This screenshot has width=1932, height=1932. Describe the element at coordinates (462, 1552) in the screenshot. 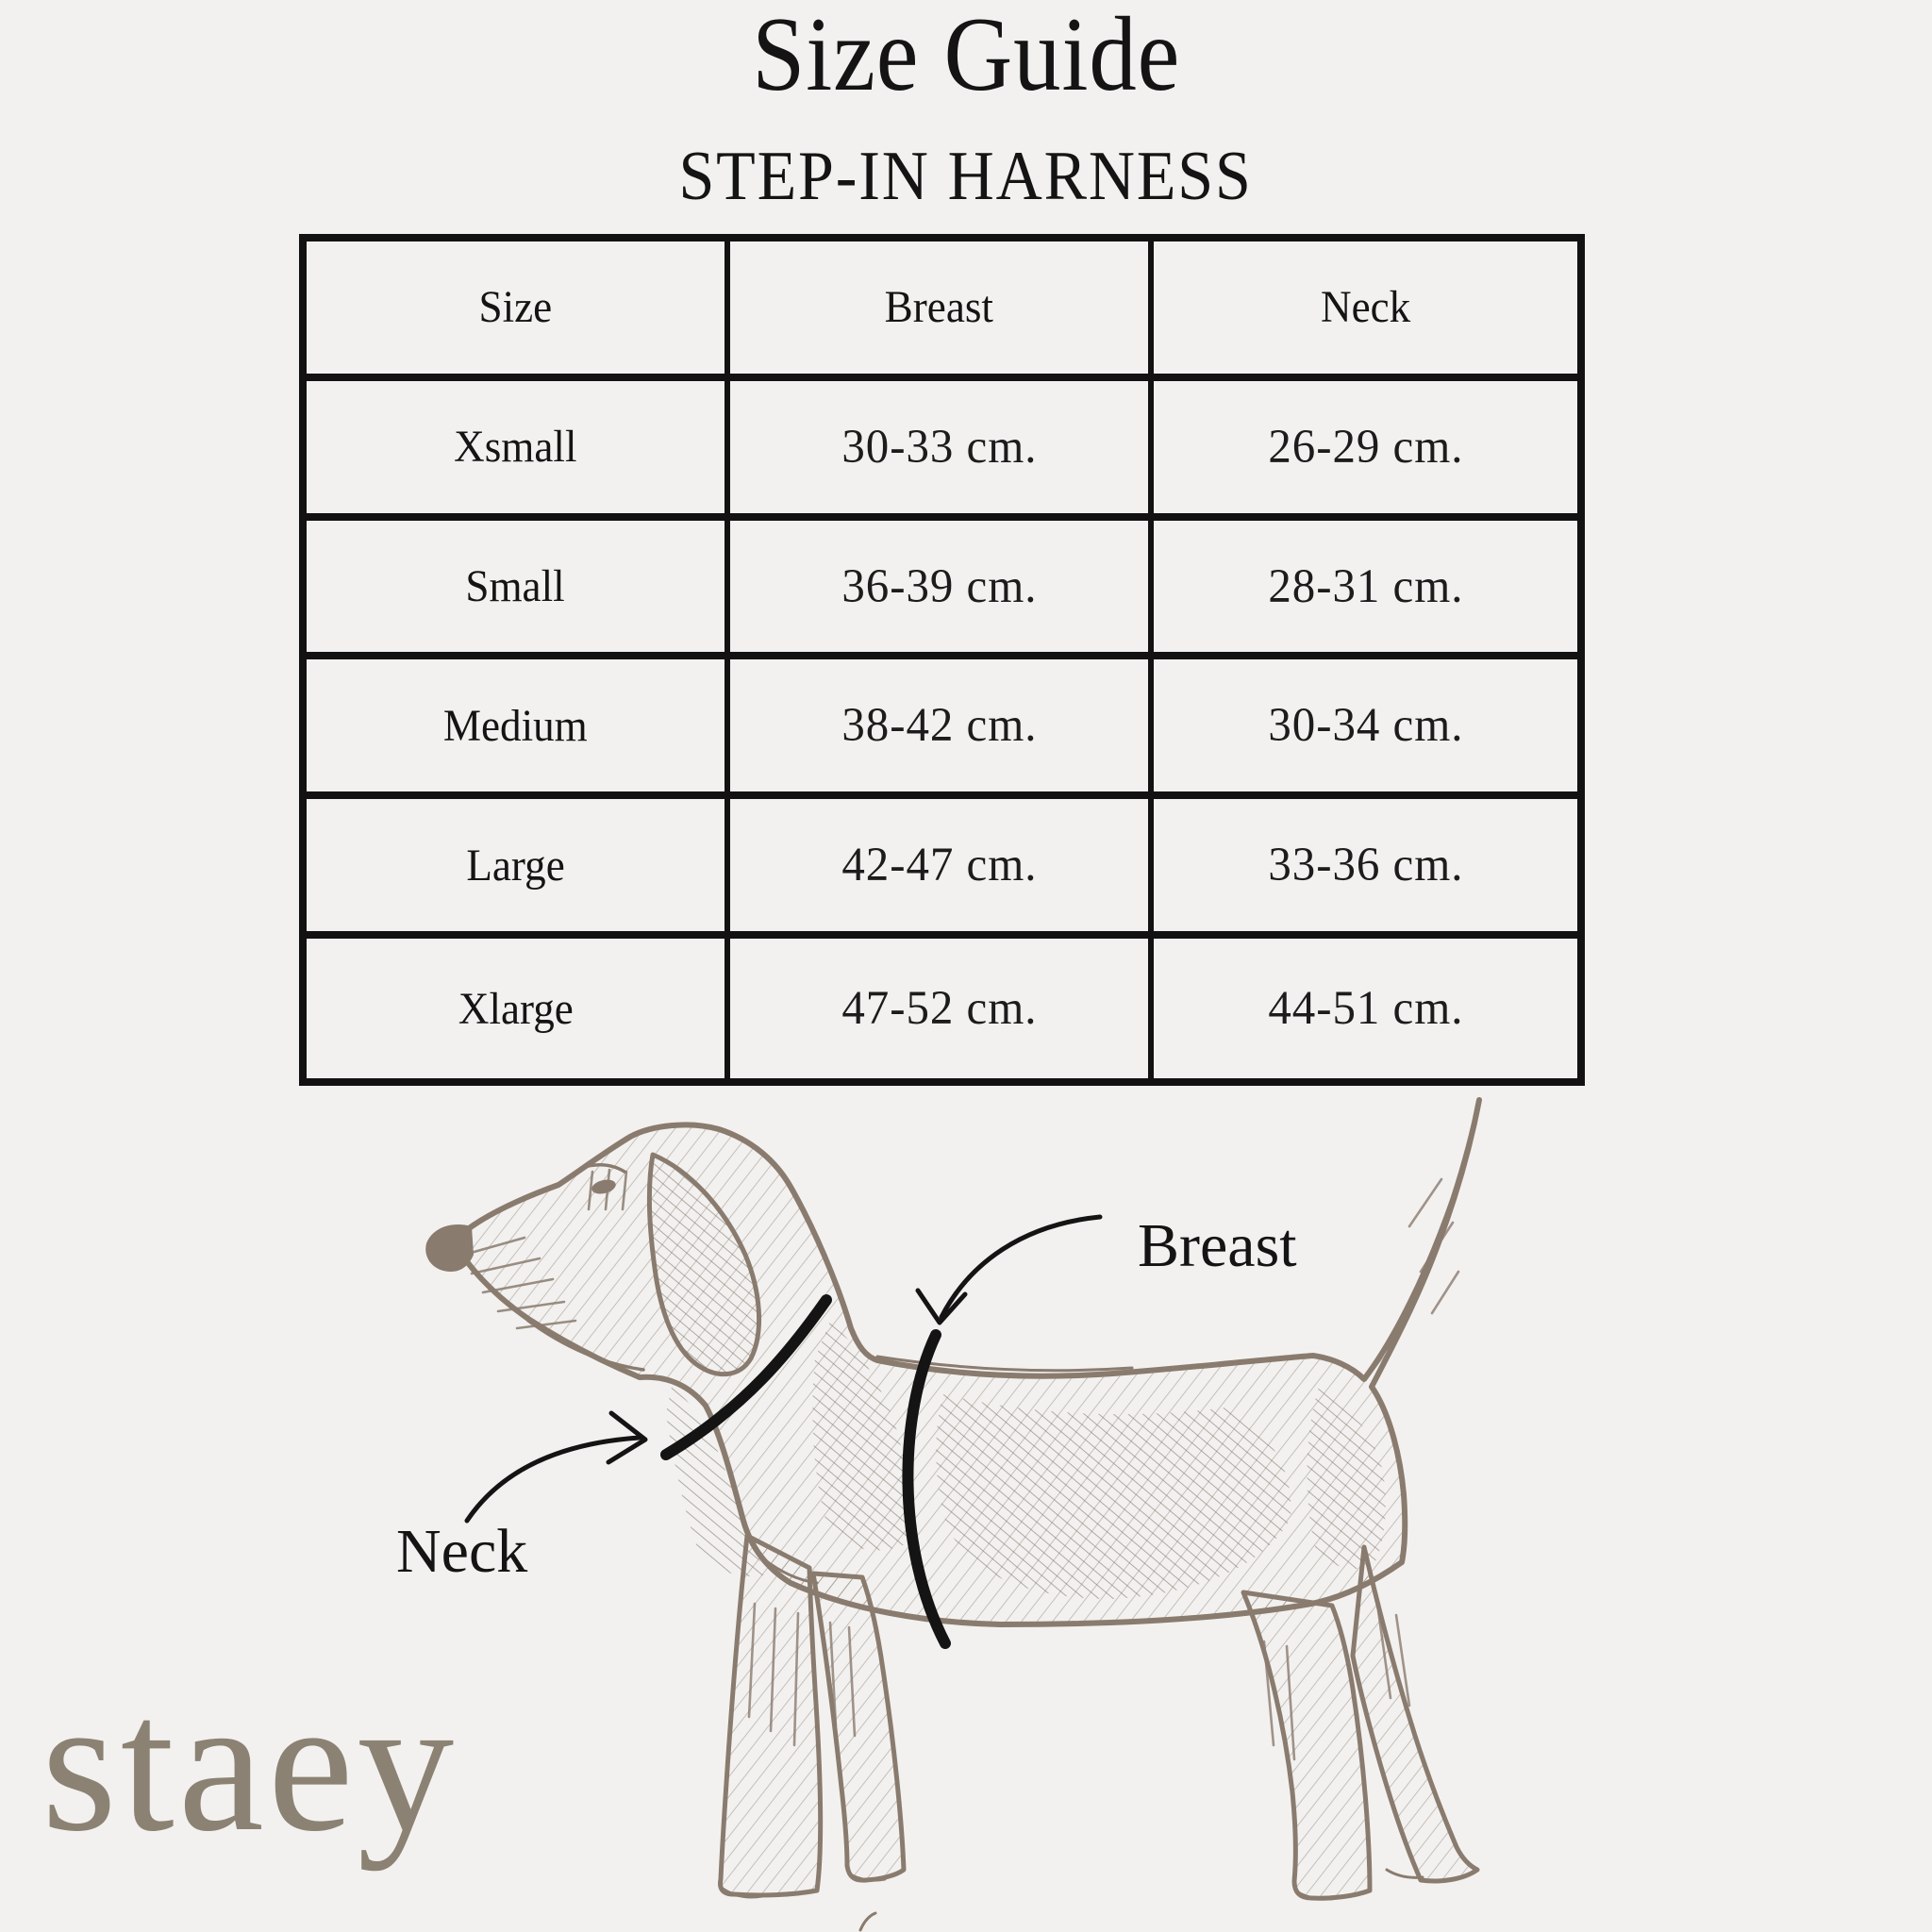

I see `neck-diagram-label: Neck` at that location.